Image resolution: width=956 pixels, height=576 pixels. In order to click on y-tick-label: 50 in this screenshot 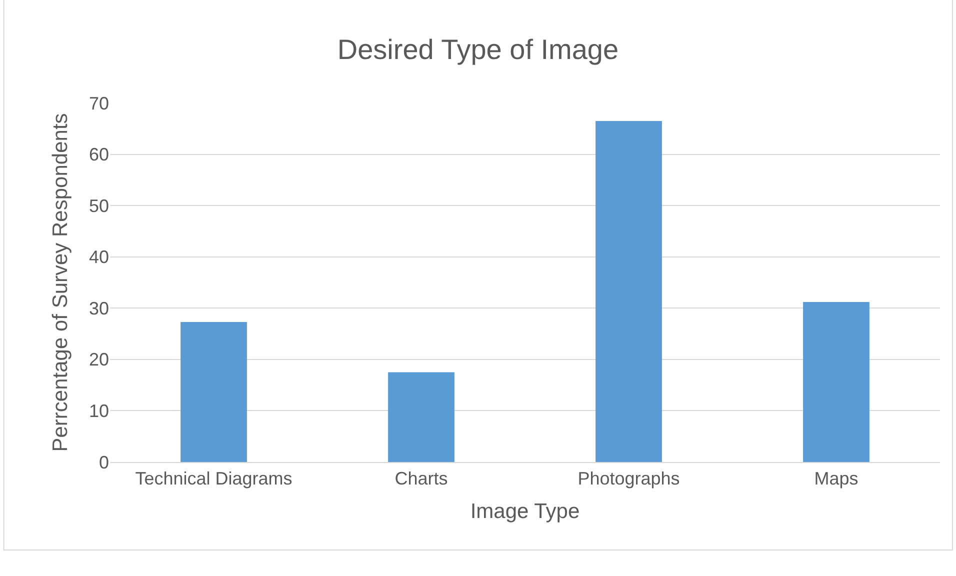, I will do `click(98, 206)`.